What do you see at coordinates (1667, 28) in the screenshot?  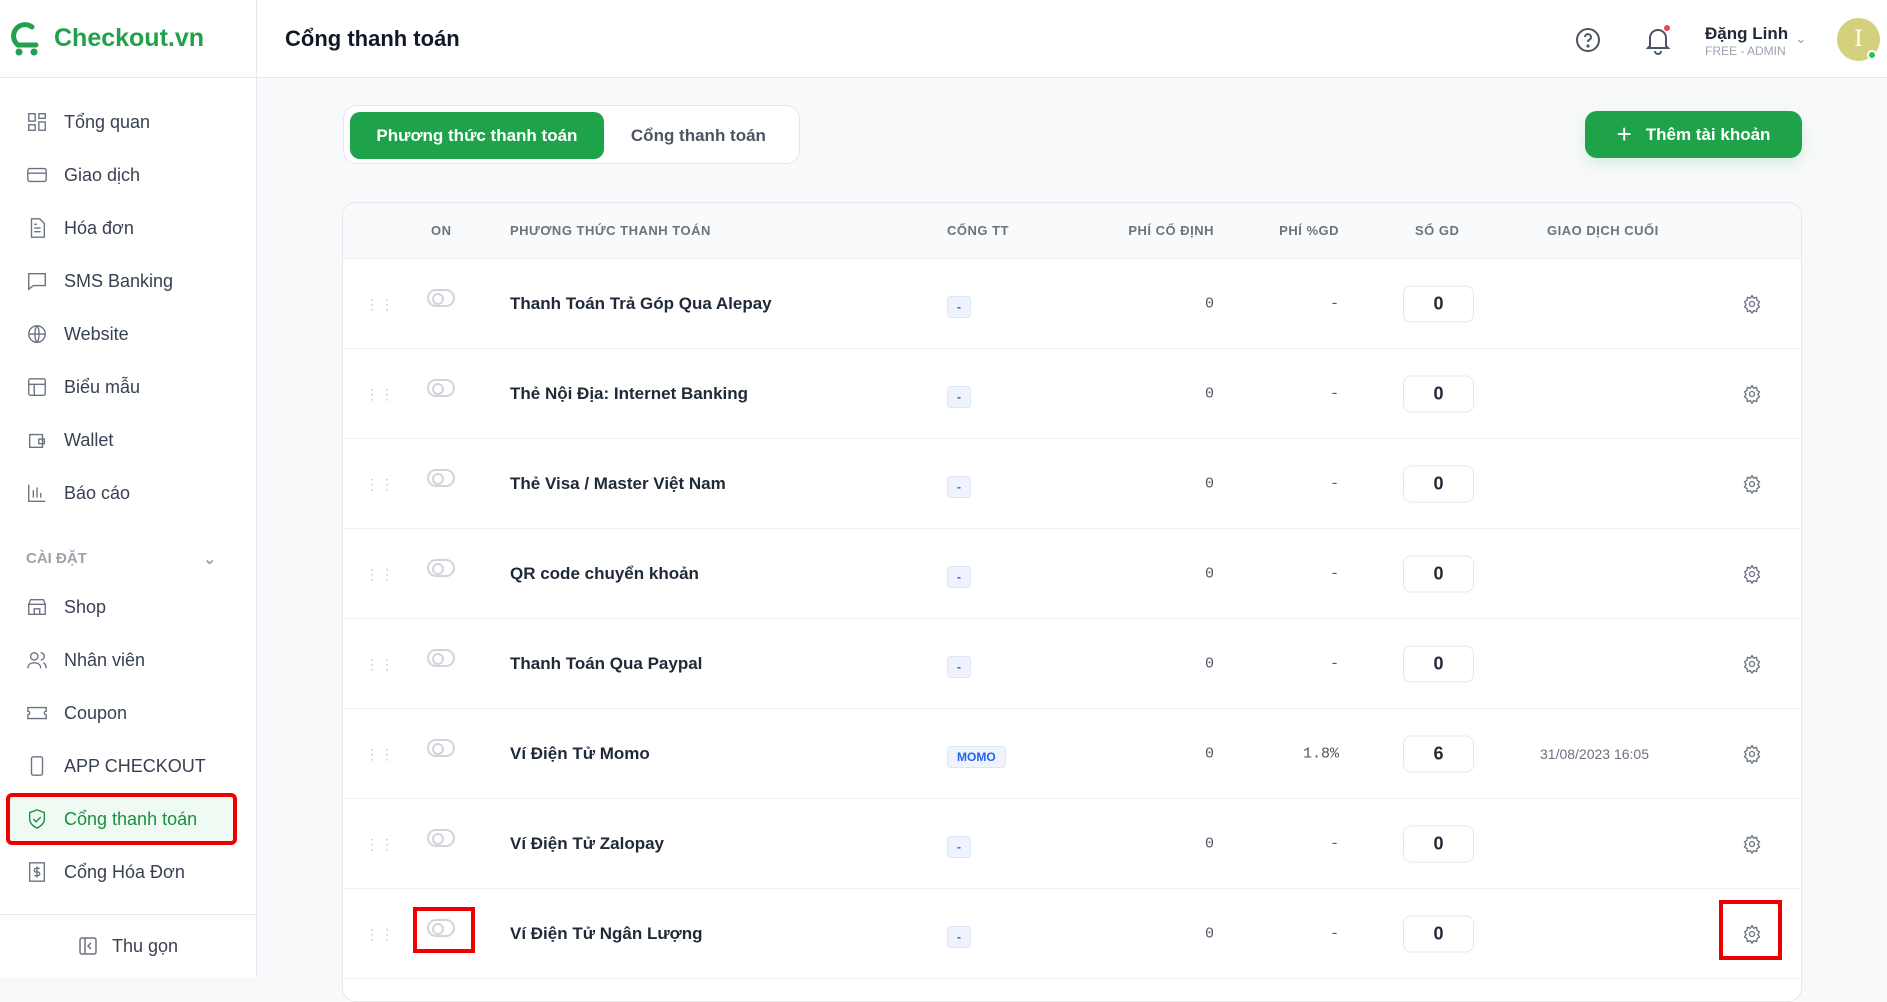 I see `notification-dot` at bounding box center [1667, 28].